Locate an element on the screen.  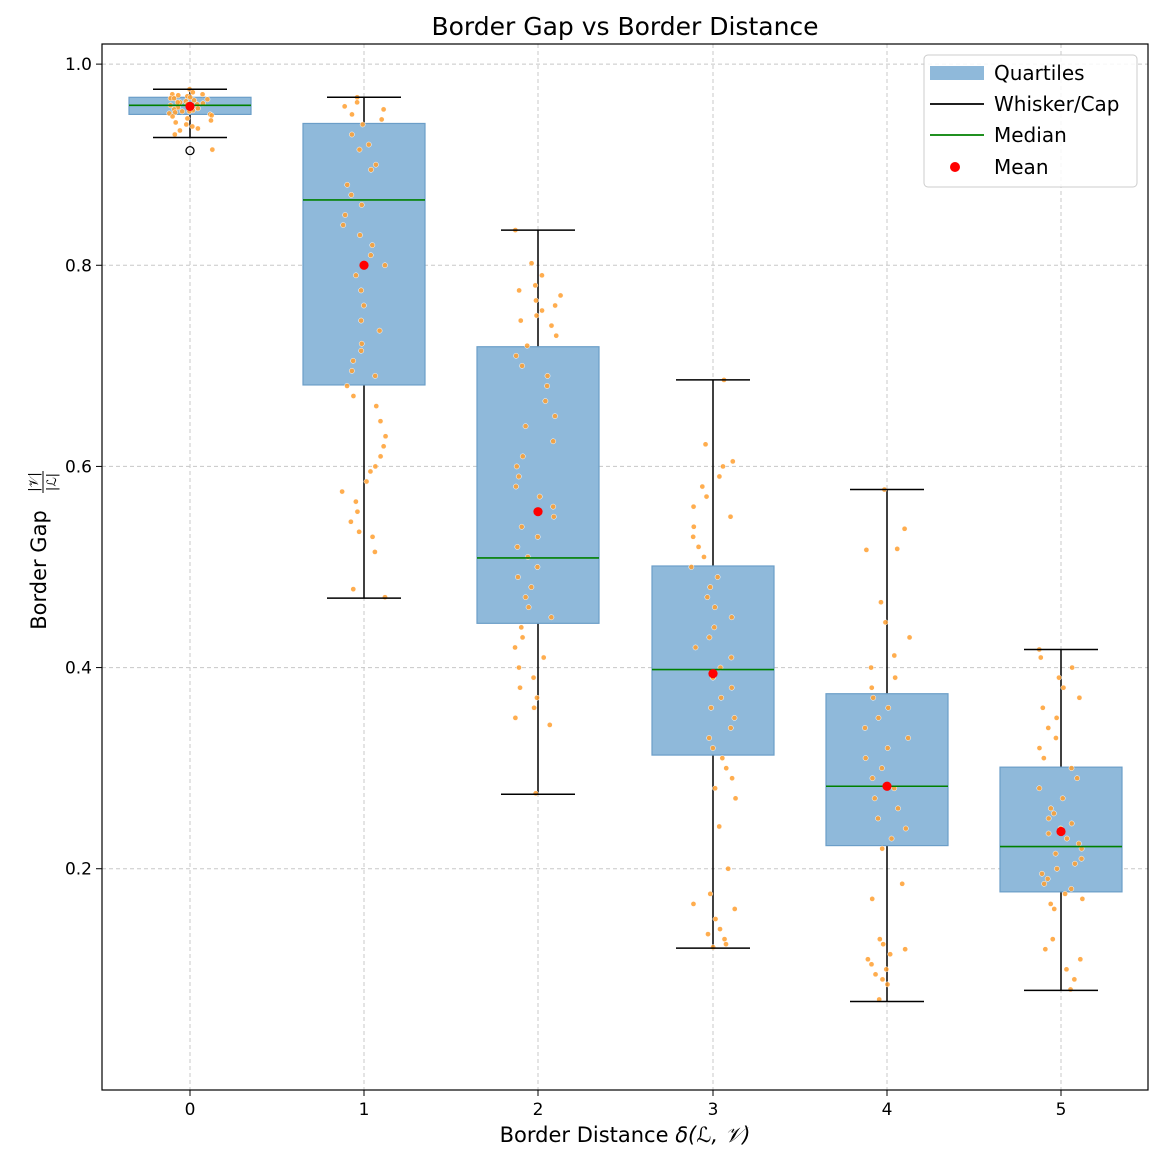
x-tick-label: 1 is located at coordinates (364, 1110).